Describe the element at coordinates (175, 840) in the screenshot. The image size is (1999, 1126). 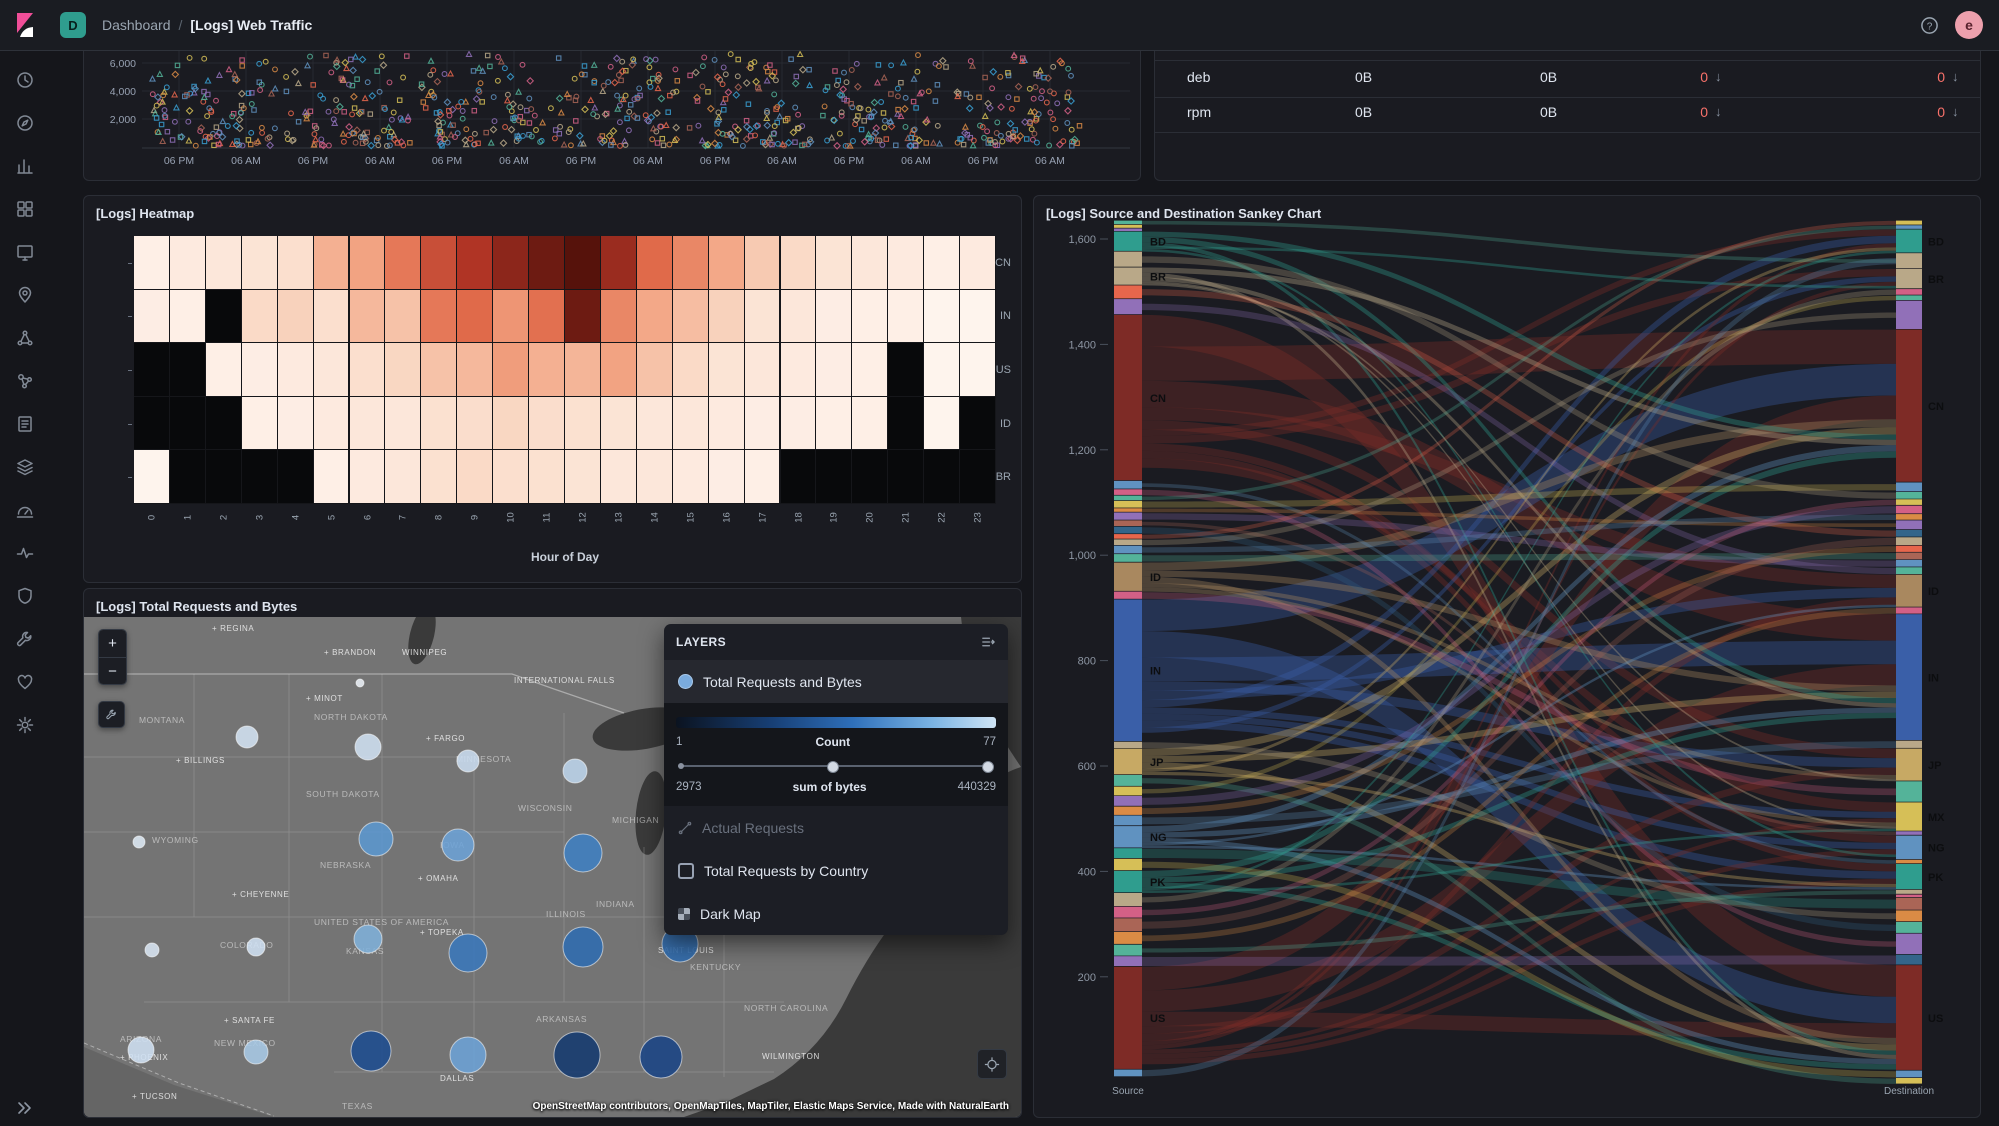
I see `svg-text: WYOMING` at that location.